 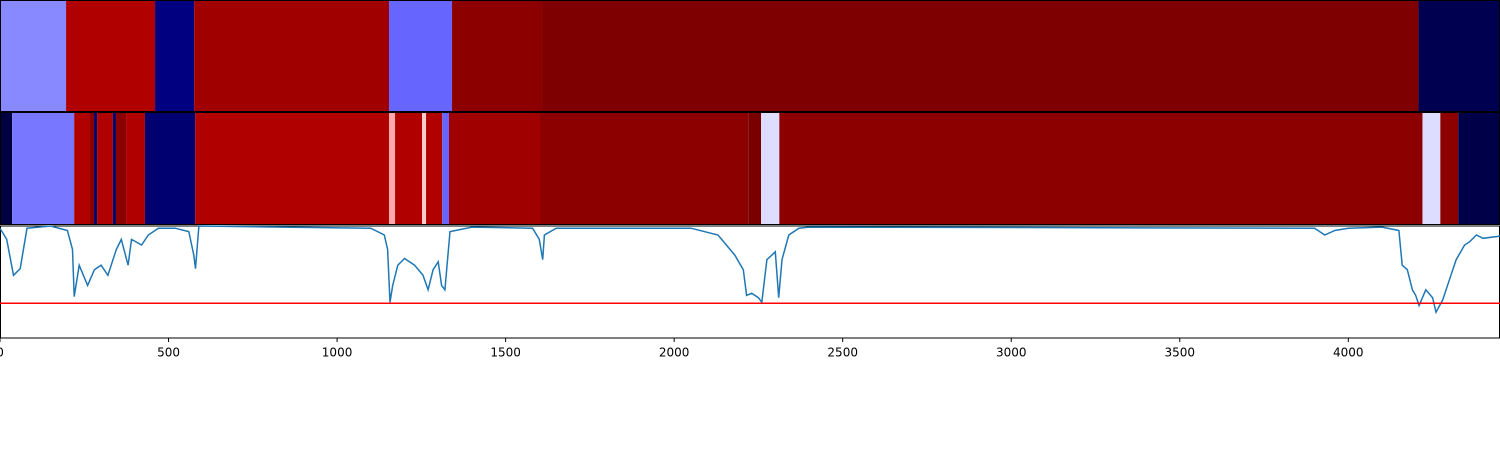 I want to click on x-tick-label: 1500, so click(x=505, y=353).